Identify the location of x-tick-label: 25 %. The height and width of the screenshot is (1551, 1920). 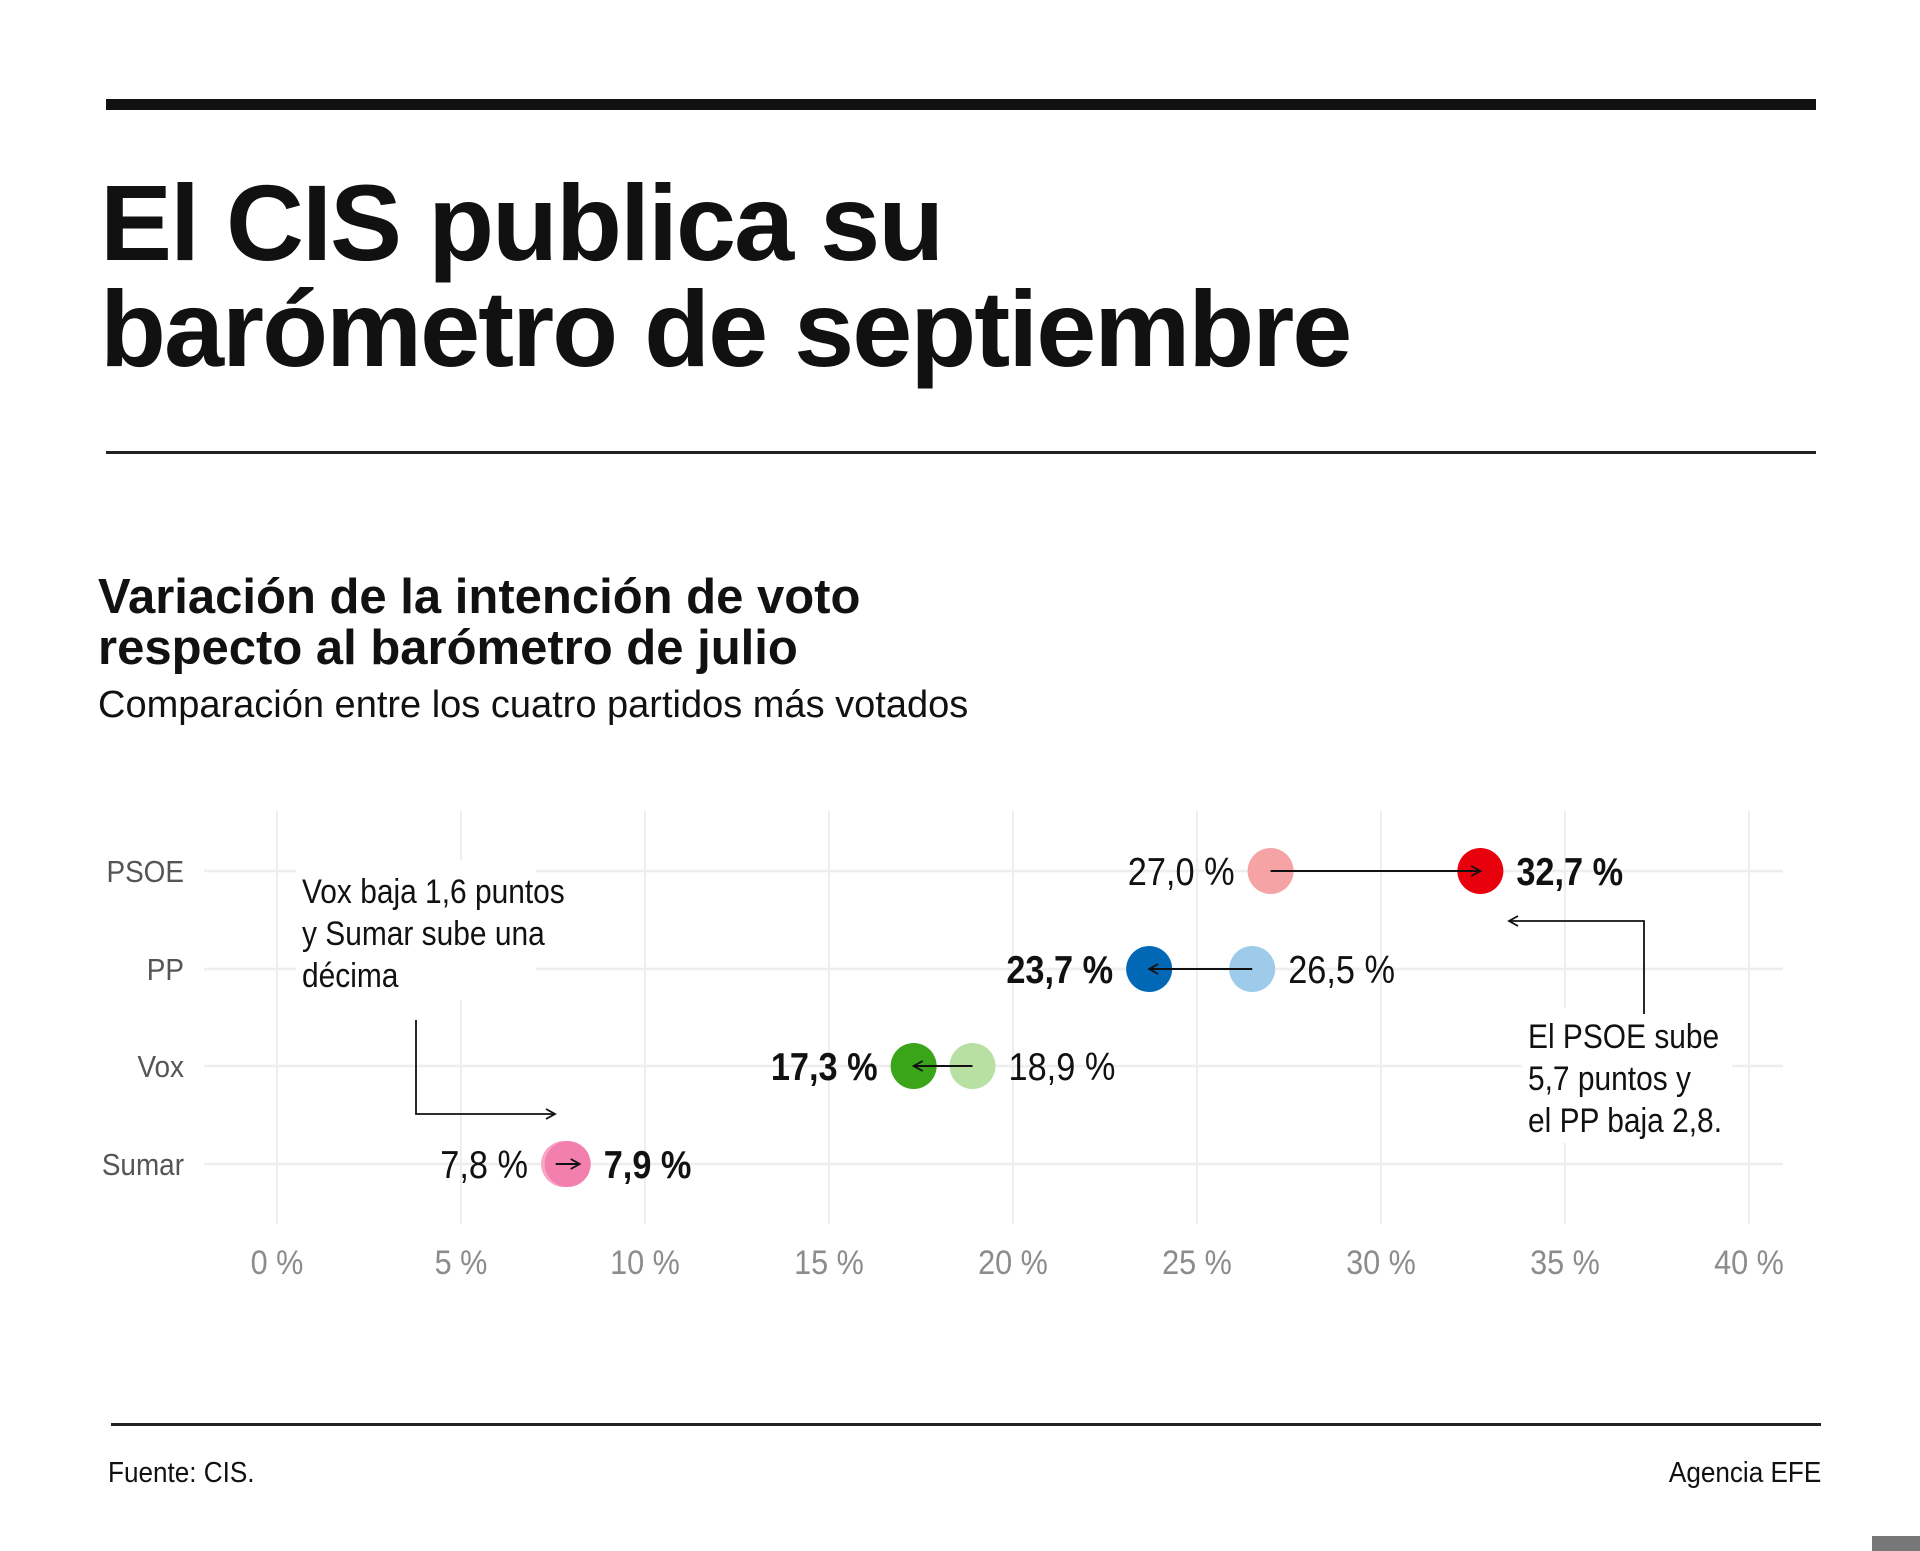
(1197, 1263).